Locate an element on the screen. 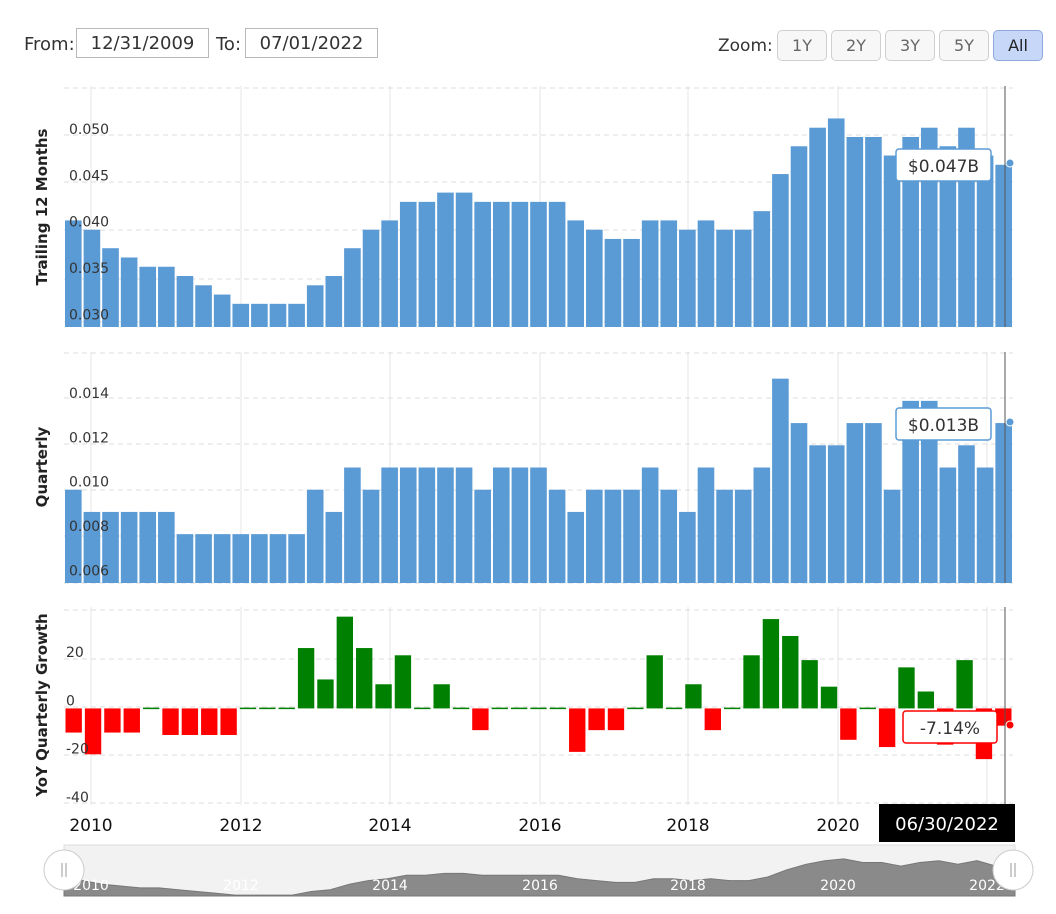 This screenshot has width=1056, height=914. y-tick-label: 0.030 is located at coordinates (89, 315).